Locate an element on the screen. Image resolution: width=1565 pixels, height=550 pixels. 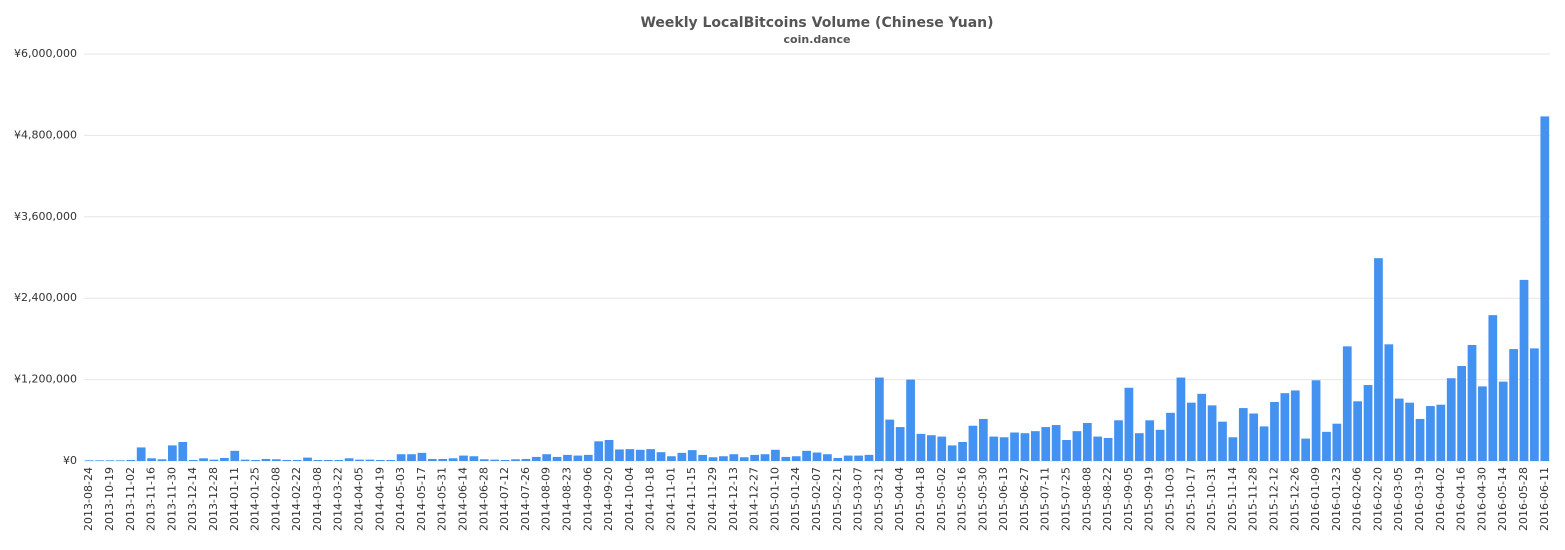
x-tick-label: 2014-09-06 is located at coordinates (587, 499).